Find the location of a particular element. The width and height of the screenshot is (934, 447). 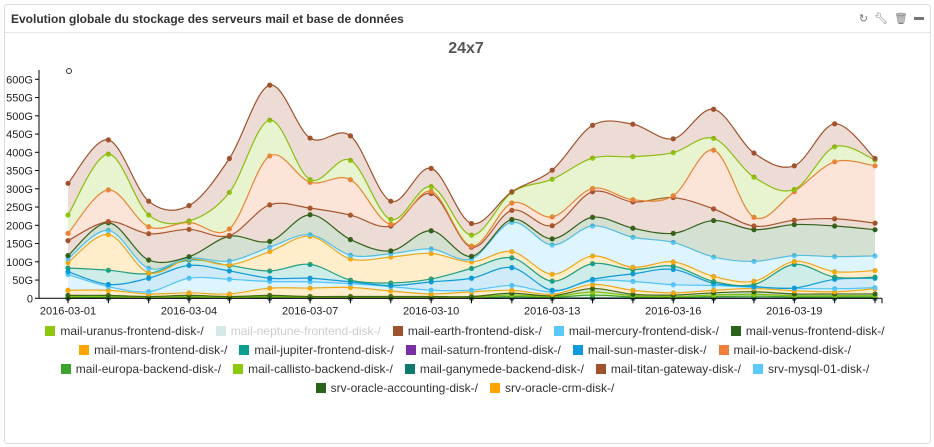

legend-item: srv-mysql-01-disk-/ is located at coordinates (810, 368).